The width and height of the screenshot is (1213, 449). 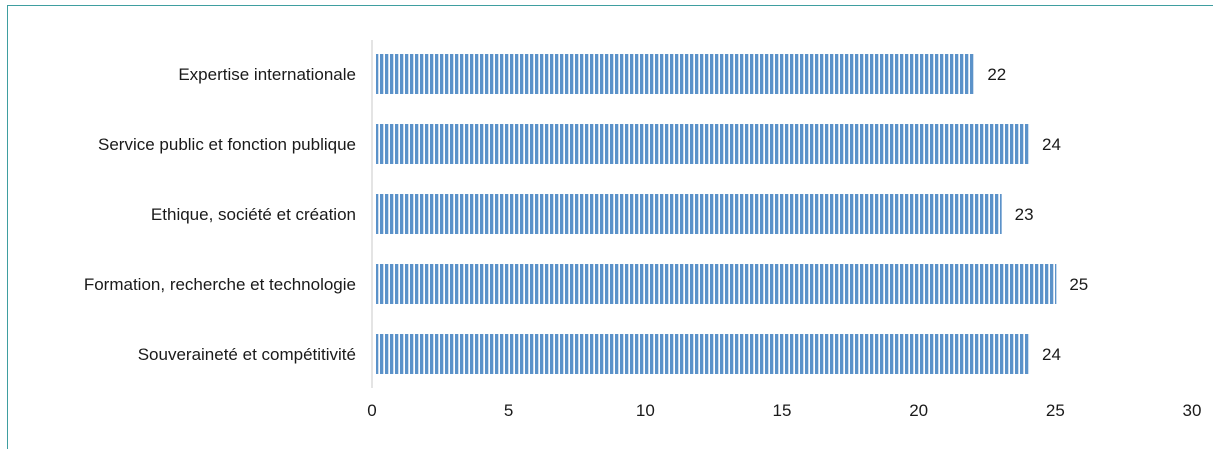 What do you see at coordinates (996, 74) in the screenshot?
I see `value-label: 22` at bounding box center [996, 74].